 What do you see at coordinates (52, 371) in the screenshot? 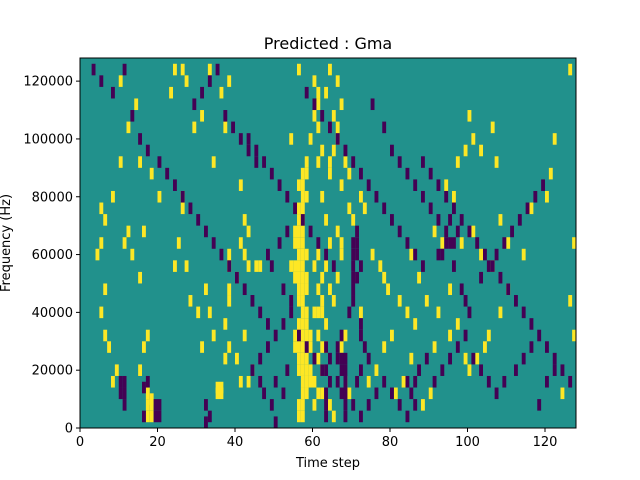
I see `y-tick-label: 20000` at bounding box center [52, 371].